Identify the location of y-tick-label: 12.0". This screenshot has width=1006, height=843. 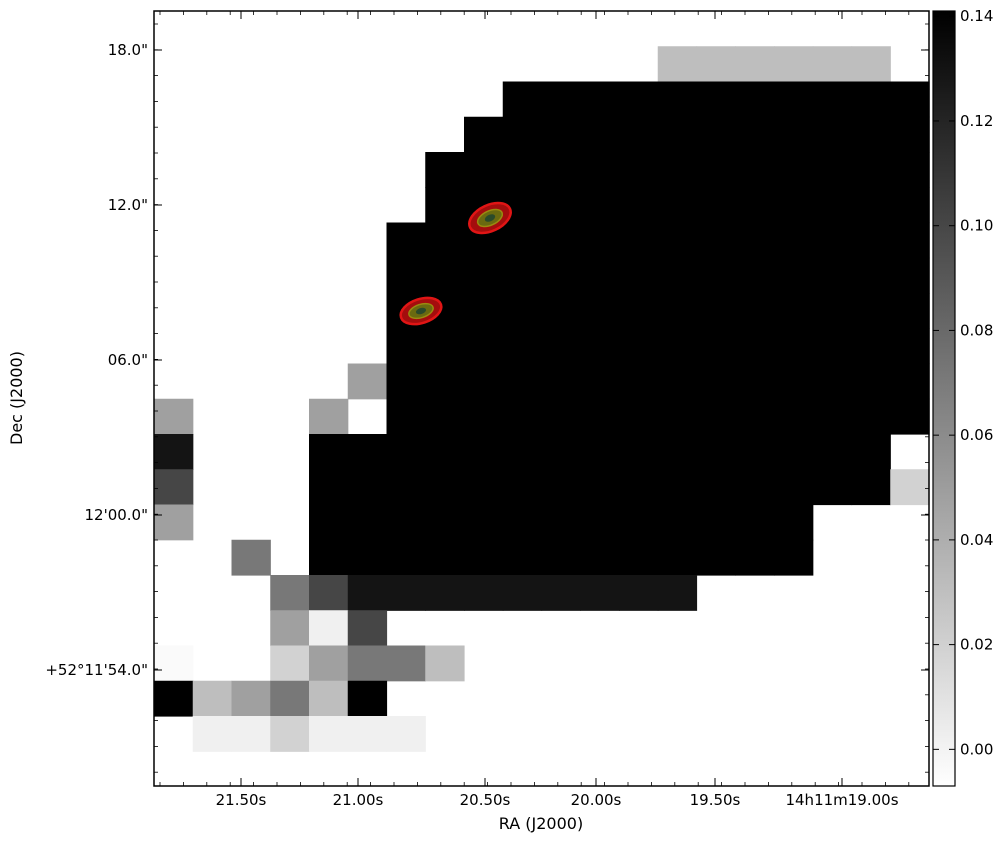
(128, 205).